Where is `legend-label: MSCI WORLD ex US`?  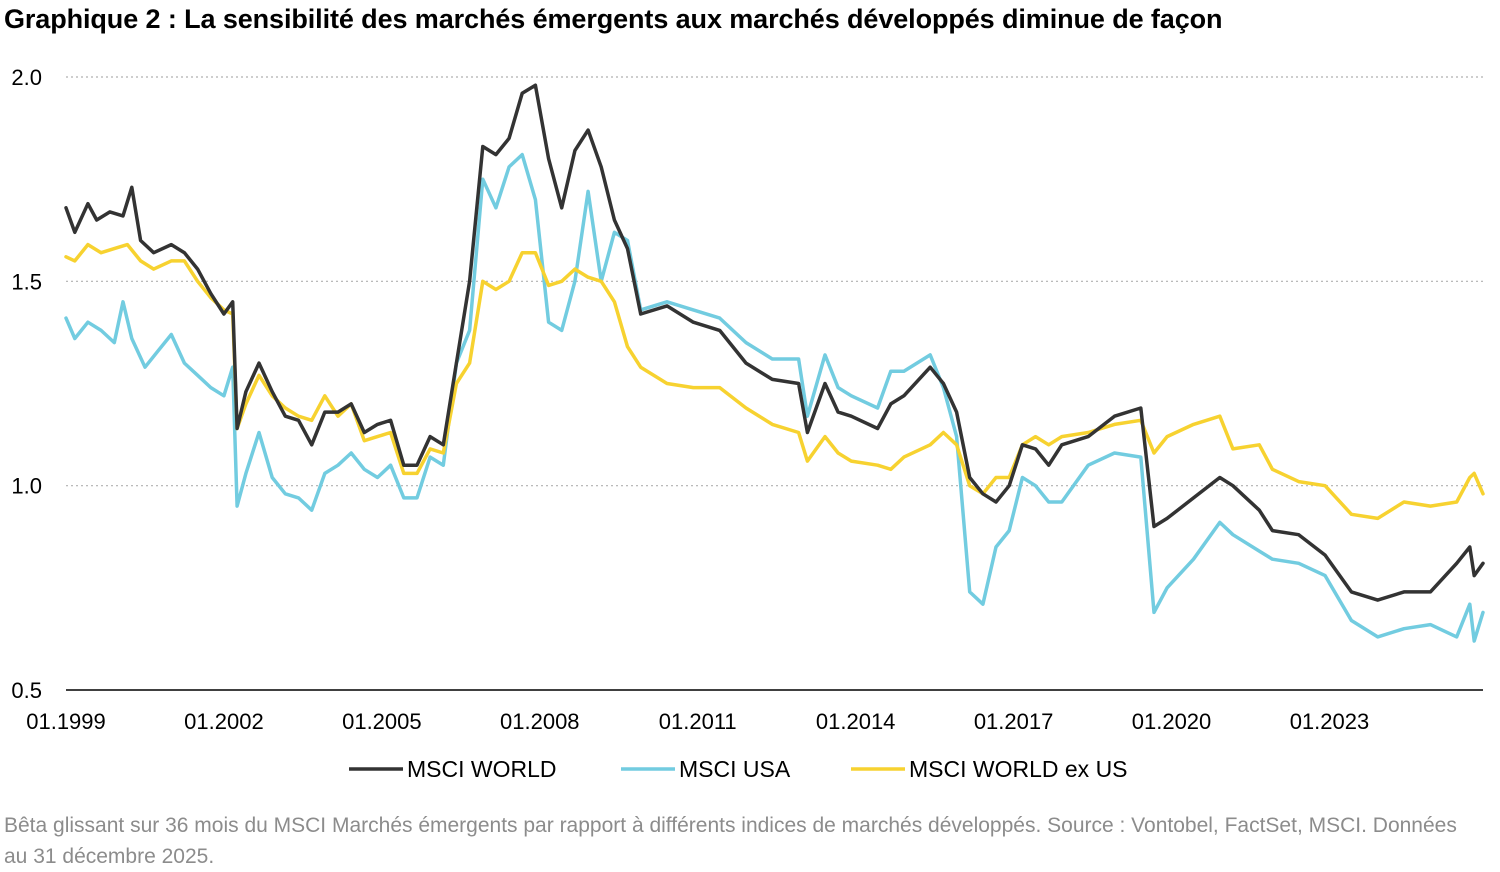
legend-label: MSCI WORLD ex US is located at coordinates (1018, 769).